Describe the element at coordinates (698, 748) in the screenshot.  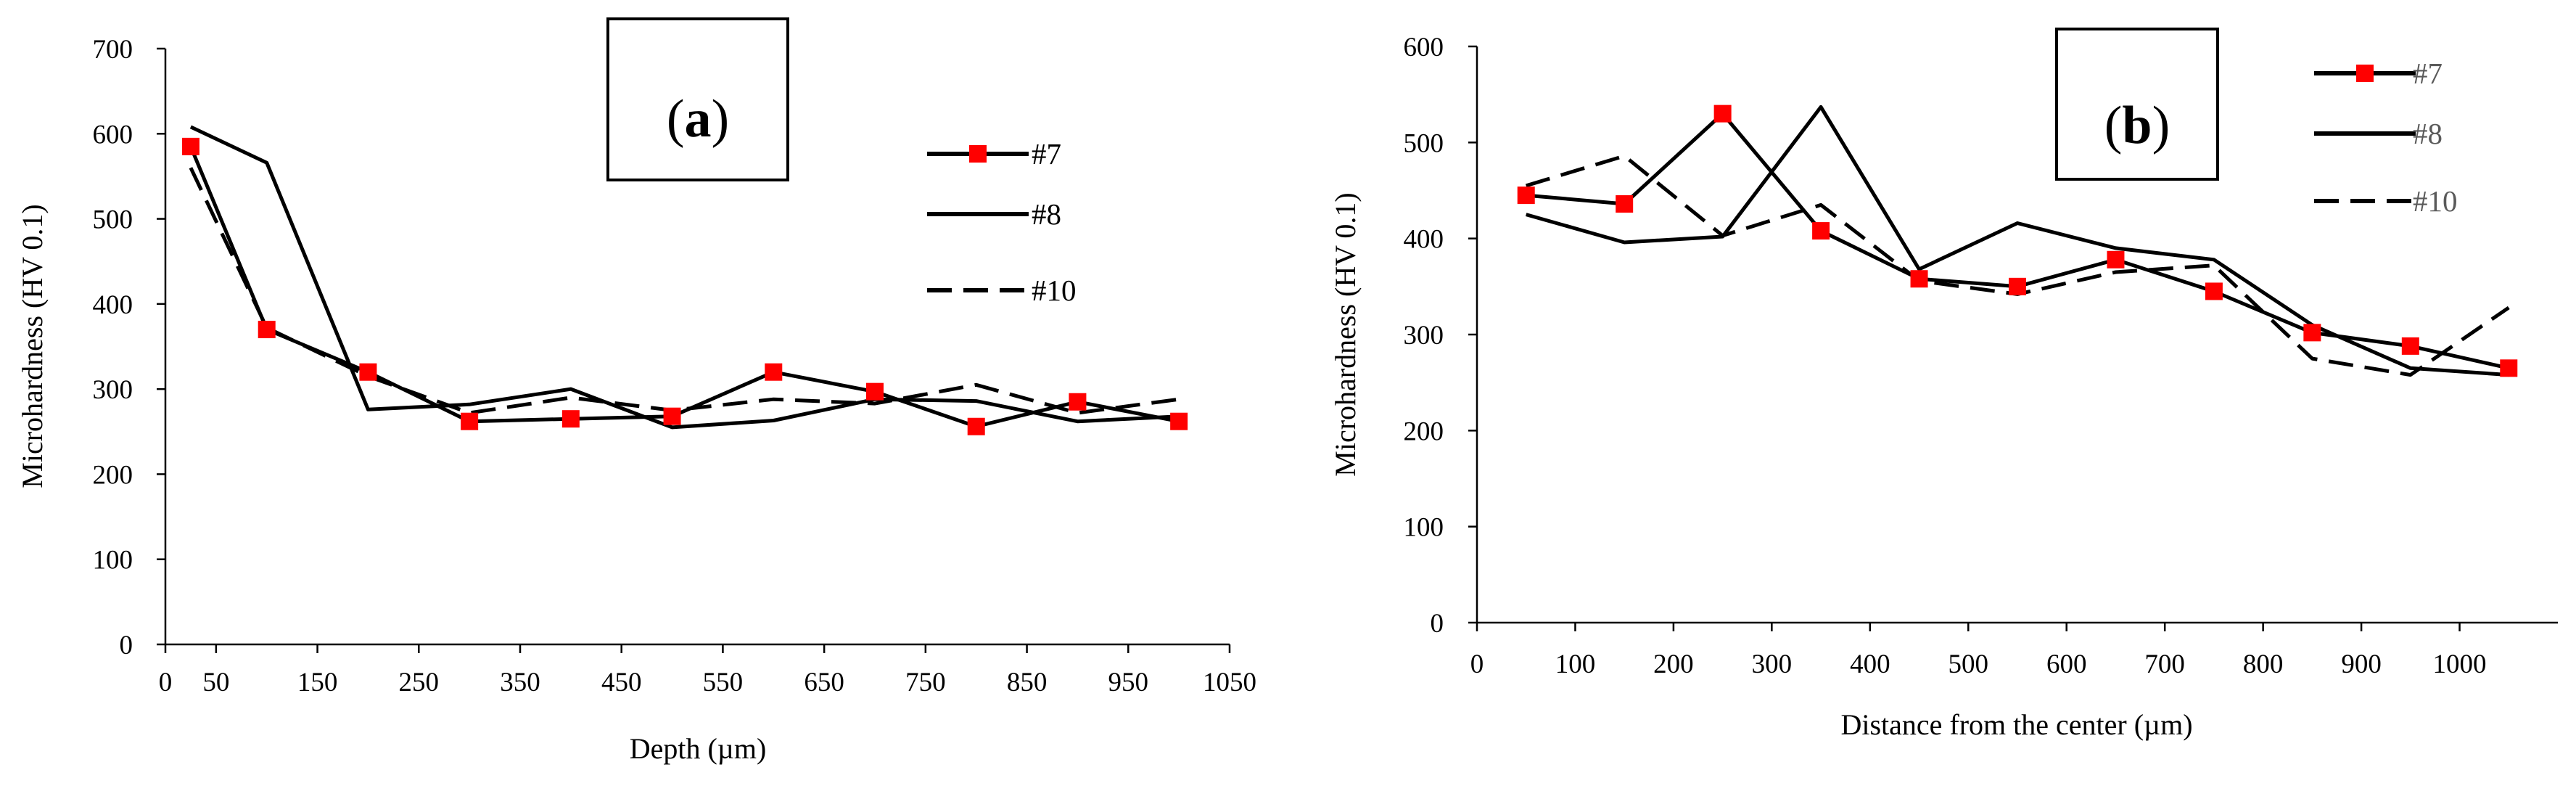
I see `x-axis-title: Depth (µm)` at that location.